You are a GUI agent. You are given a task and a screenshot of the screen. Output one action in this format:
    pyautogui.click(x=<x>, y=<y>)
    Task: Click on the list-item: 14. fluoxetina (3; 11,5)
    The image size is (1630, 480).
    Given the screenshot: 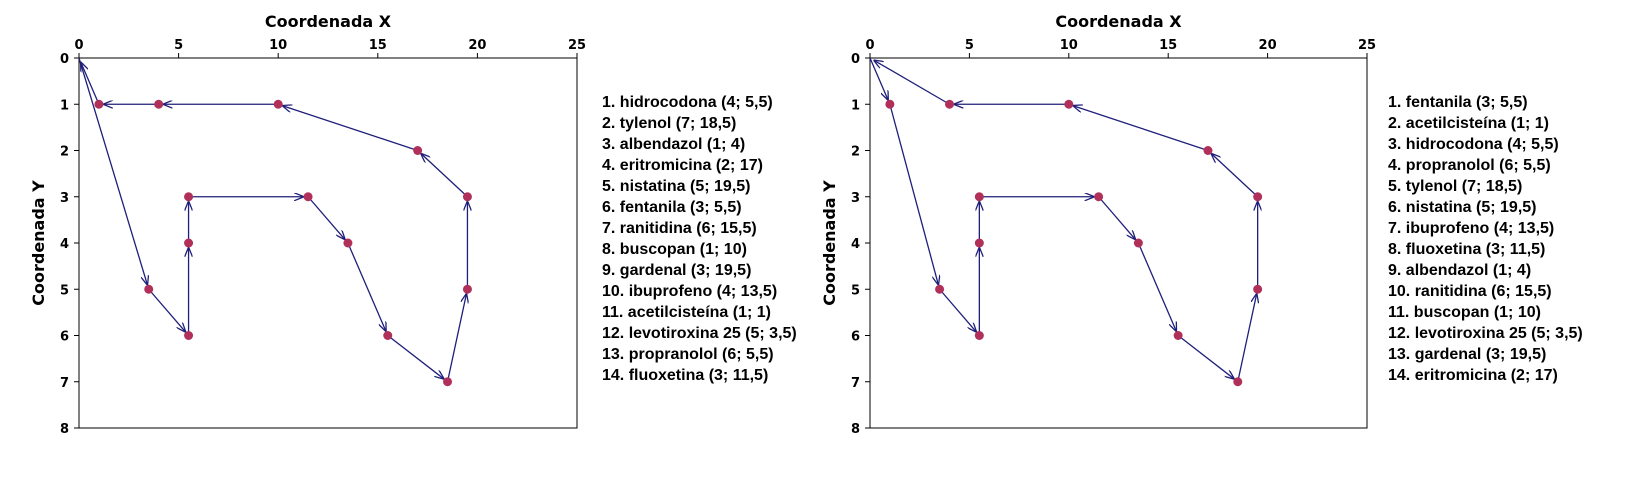 What is the action you would take?
    pyautogui.click(x=685, y=375)
    